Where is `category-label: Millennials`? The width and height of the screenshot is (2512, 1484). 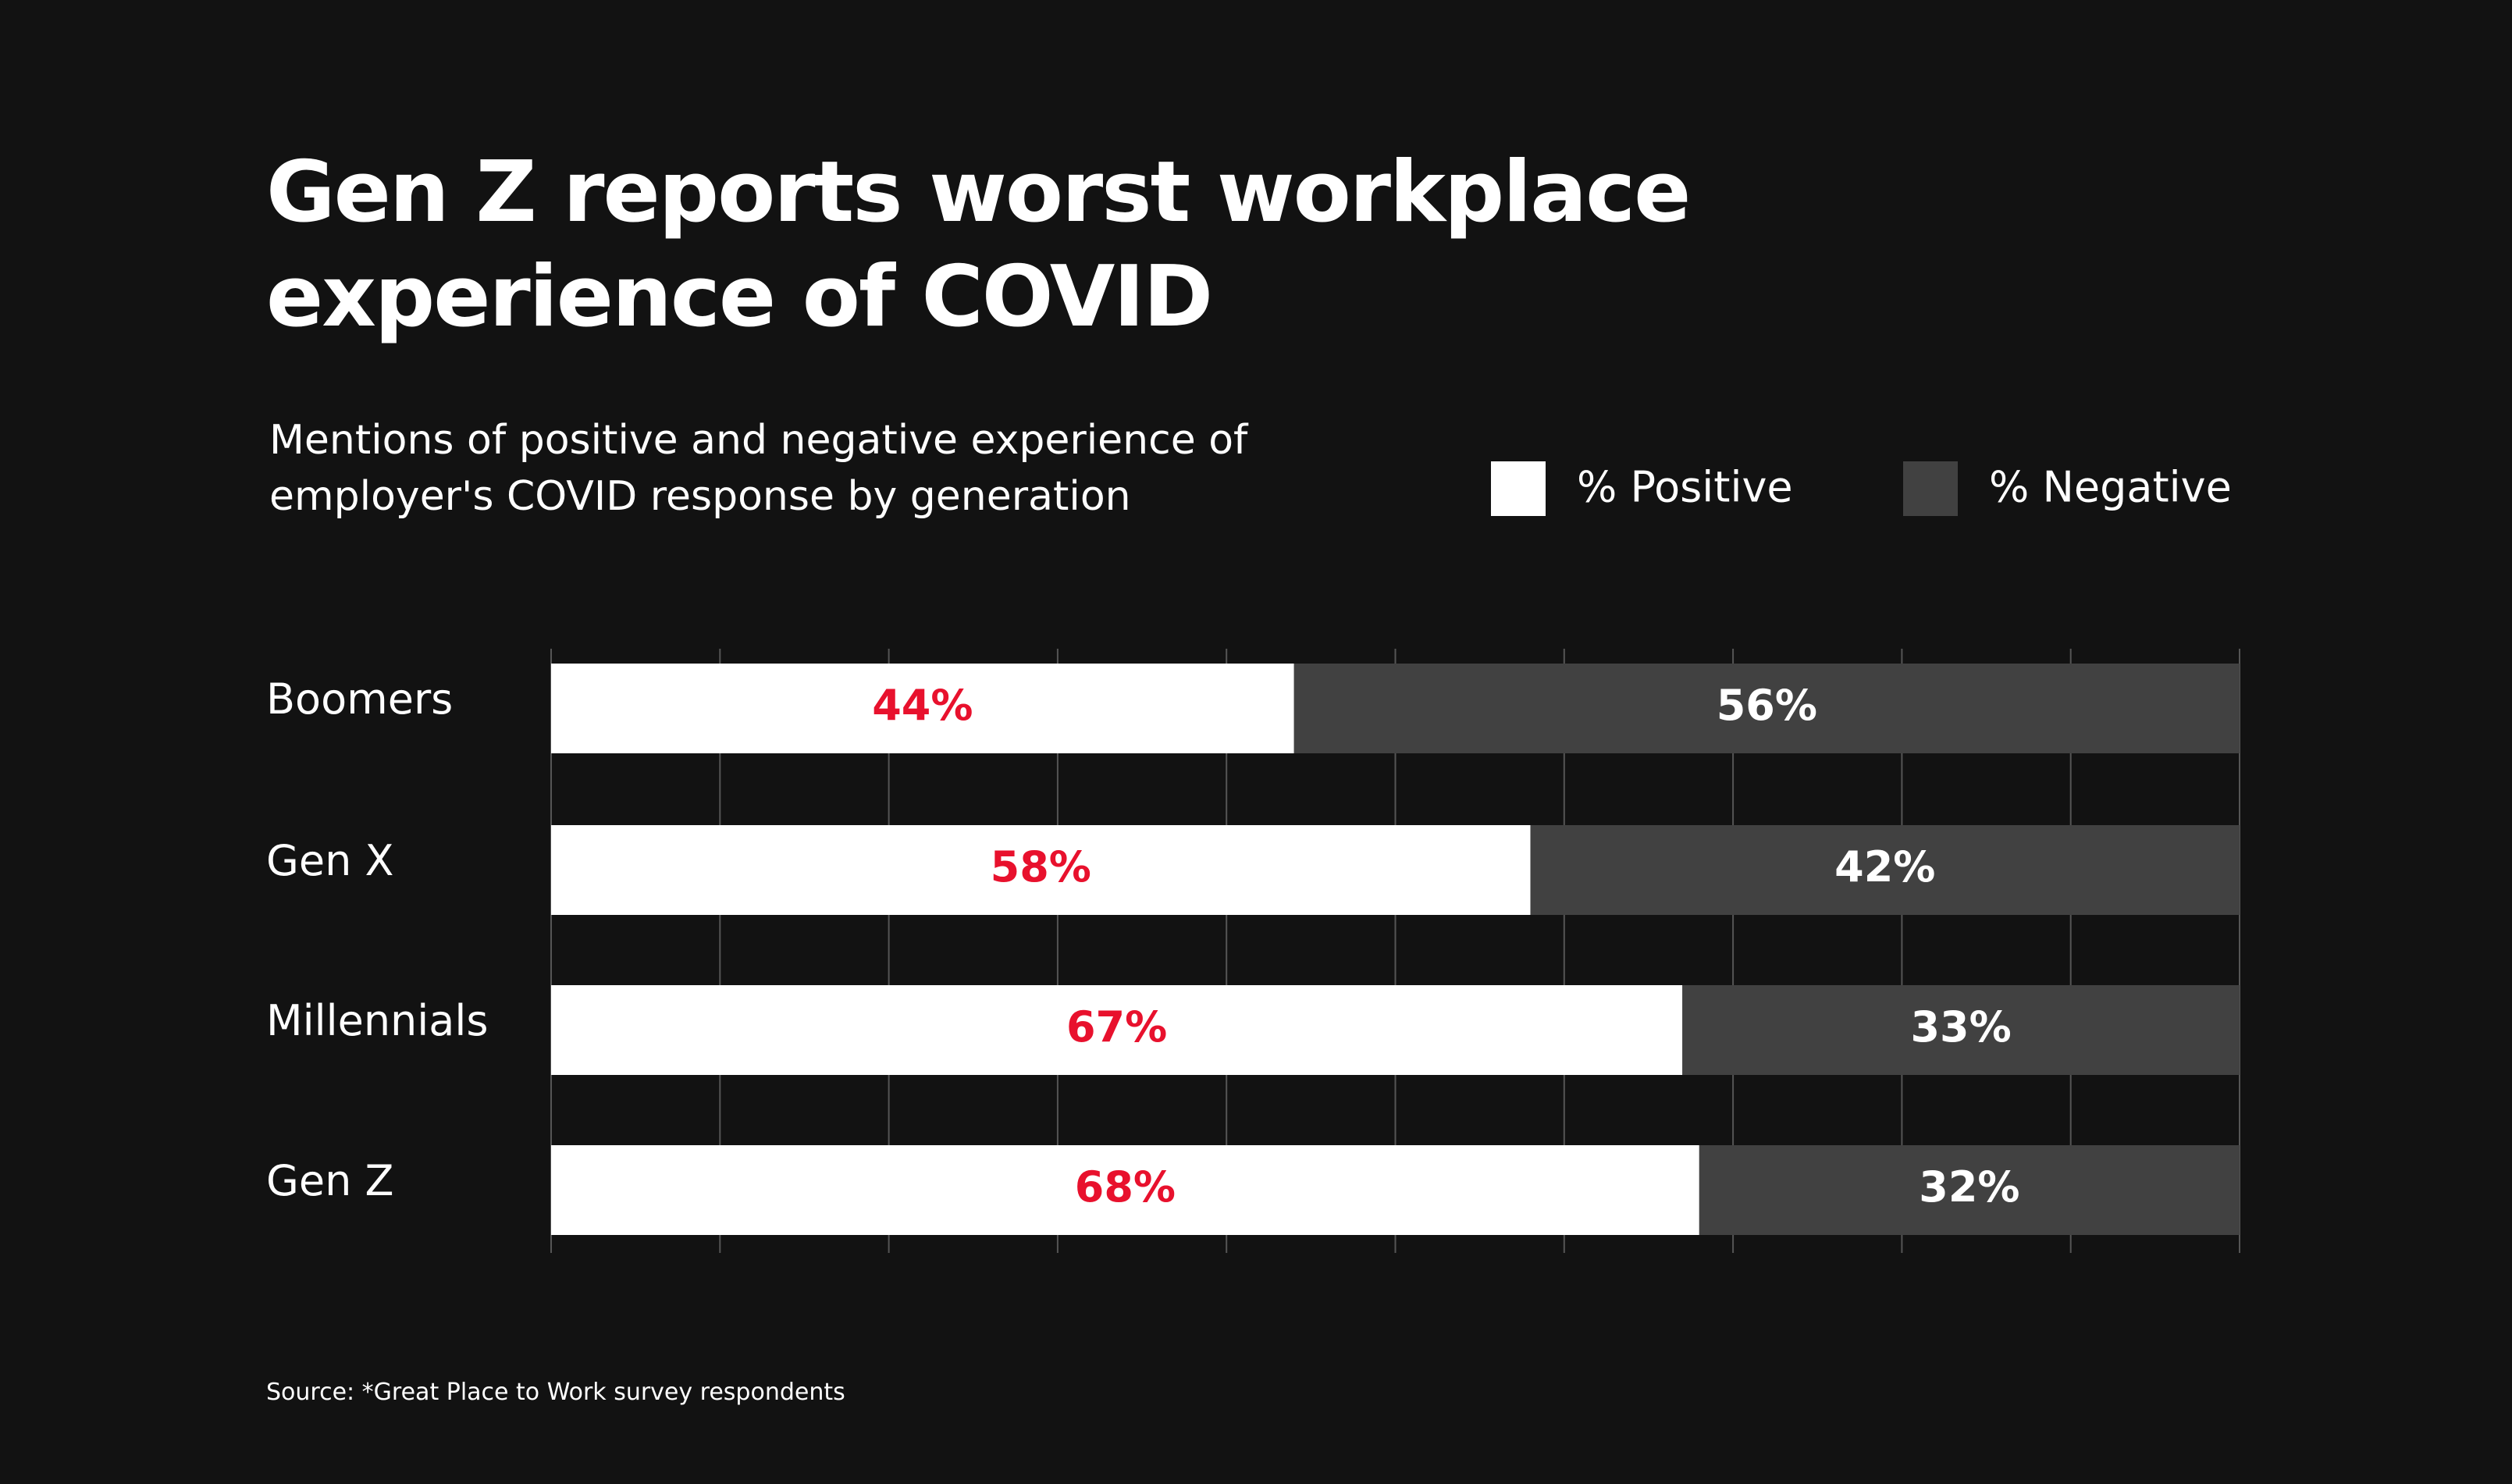 category-label: Millennials is located at coordinates (377, 1020).